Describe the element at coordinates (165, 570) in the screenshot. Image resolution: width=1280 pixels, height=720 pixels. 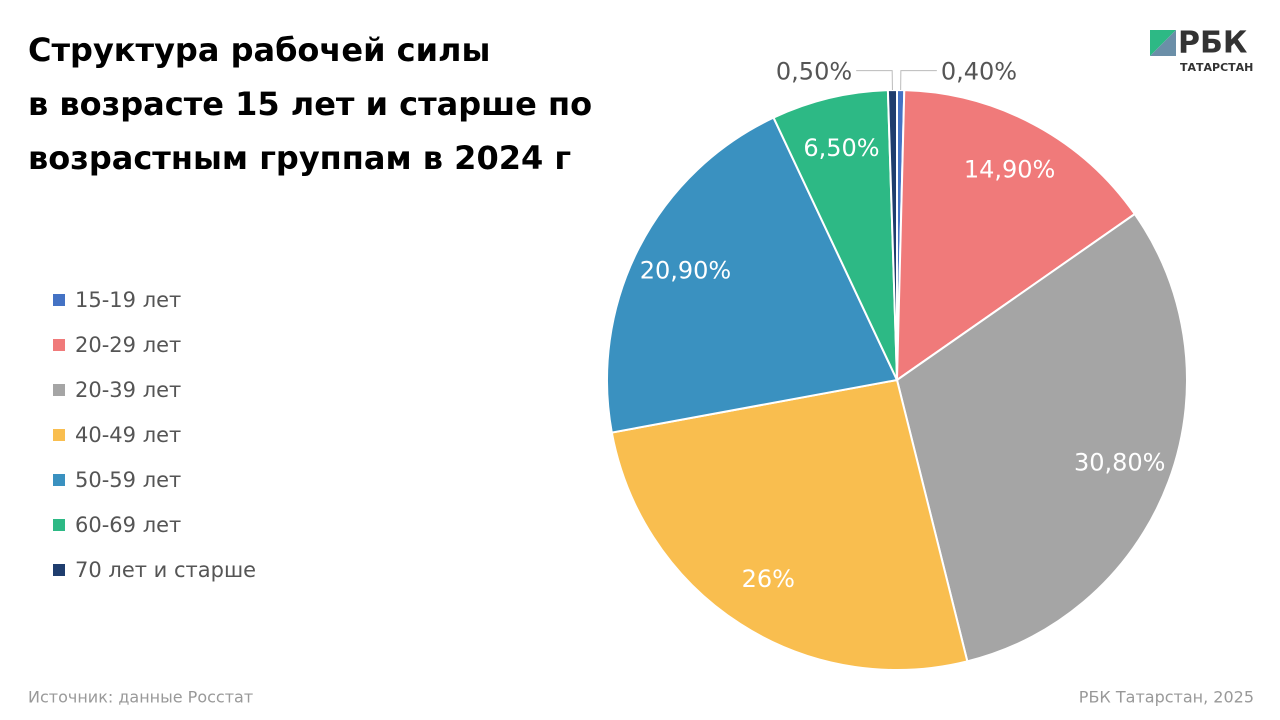
I see `legend-label: 70 лет и старше` at that location.